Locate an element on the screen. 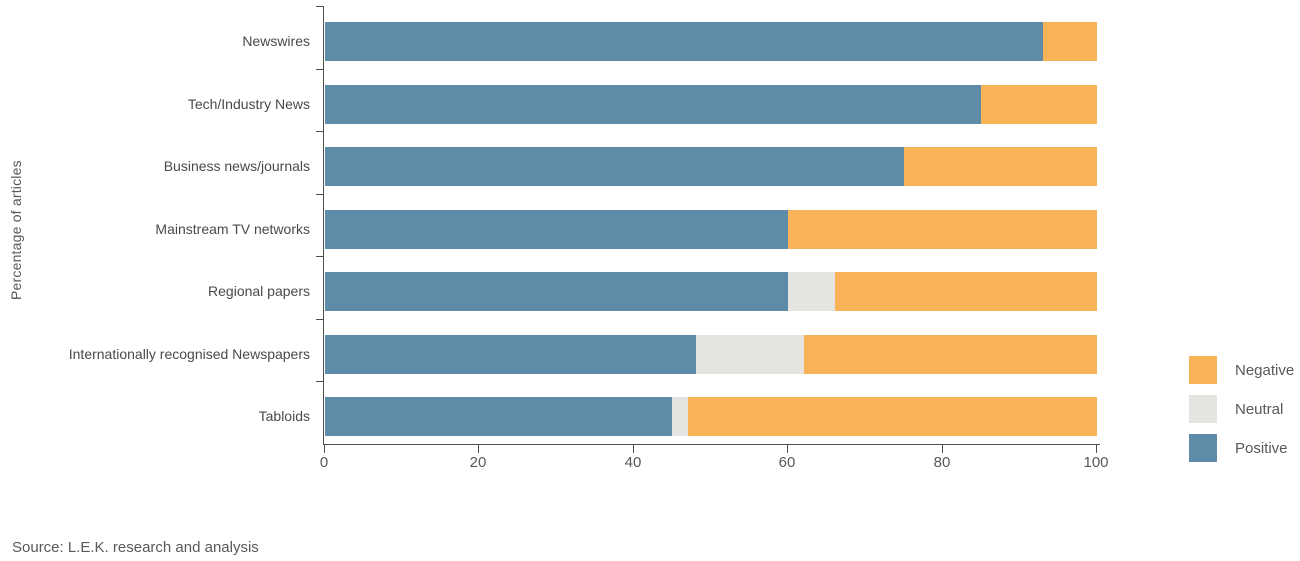 This screenshot has height=561, width=1300. category-label: Newswires is located at coordinates (276, 41).